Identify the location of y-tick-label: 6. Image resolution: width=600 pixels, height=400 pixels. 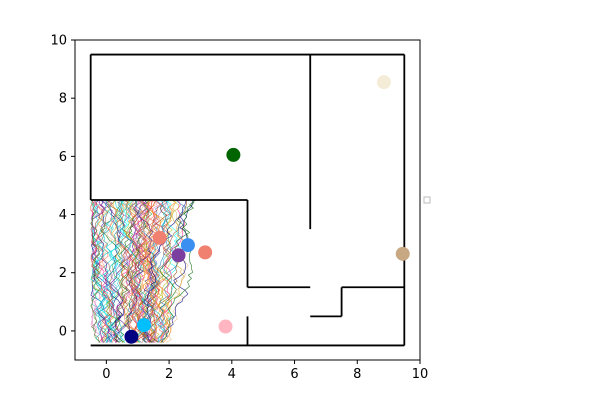
(63, 157).